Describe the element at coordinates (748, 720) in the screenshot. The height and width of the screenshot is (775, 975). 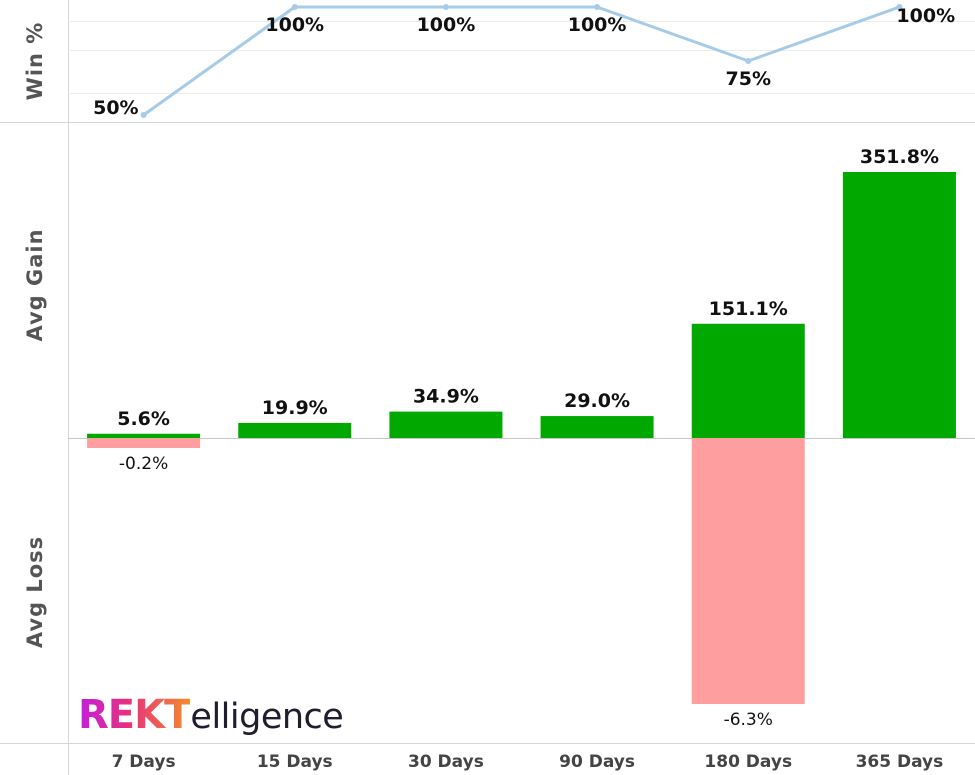
I see `loss-label-4: -6.3%` at that location.